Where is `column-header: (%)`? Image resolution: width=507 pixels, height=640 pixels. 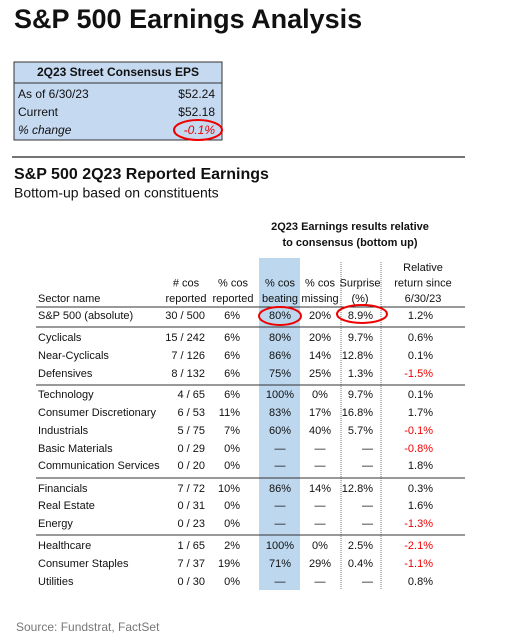 column-header: (%) is located at coordinates (359, 299).